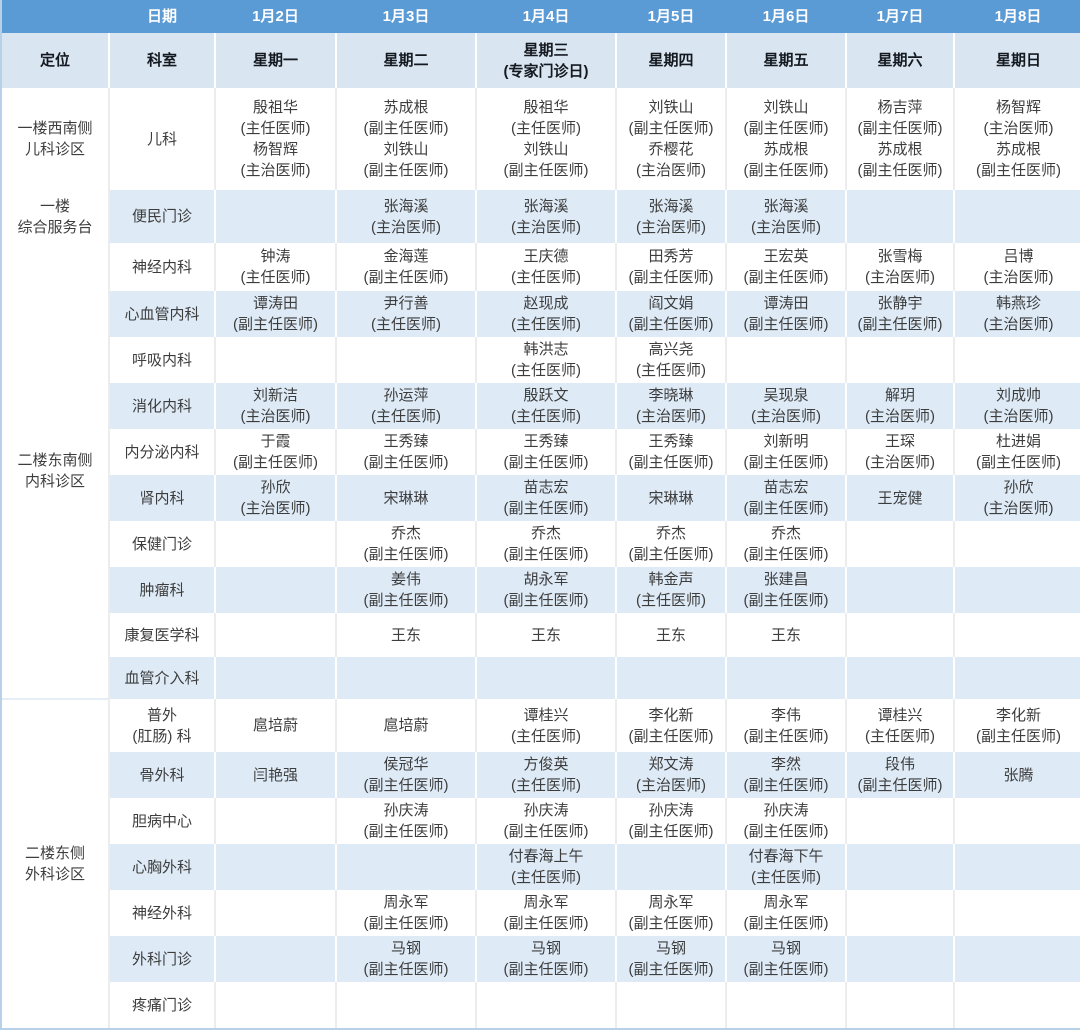 The height and width of the screenshot is (1030, 1080). What do you see at coordinates (276, 725) in the screenshot?
I see `schedule-cell: 扈培蔚` at bounding box center [276, 725].